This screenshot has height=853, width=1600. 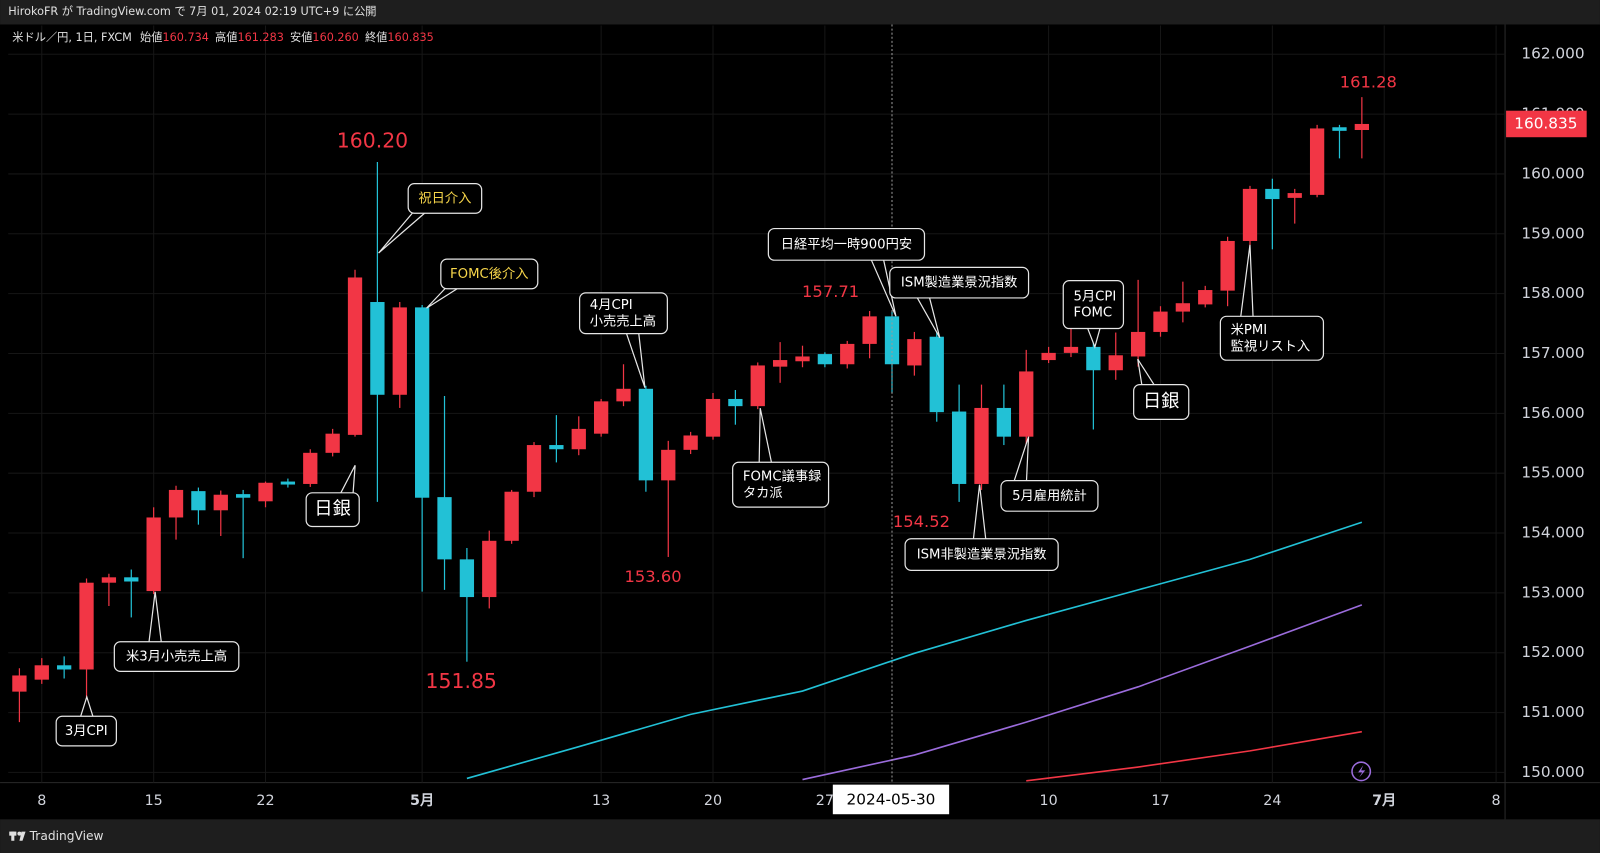 I want to click on annotation: 日銀, so click(x=332, y=496).